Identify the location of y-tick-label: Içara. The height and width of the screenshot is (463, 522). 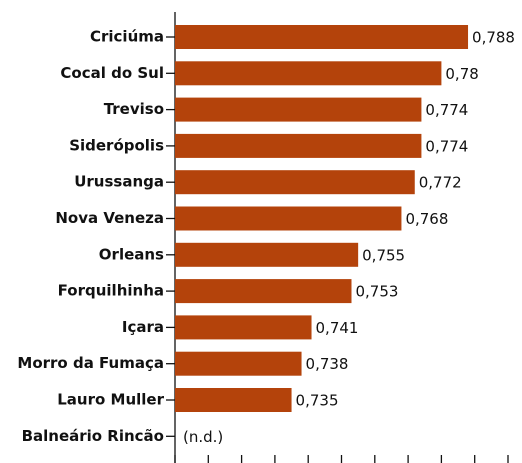
(143, 327).